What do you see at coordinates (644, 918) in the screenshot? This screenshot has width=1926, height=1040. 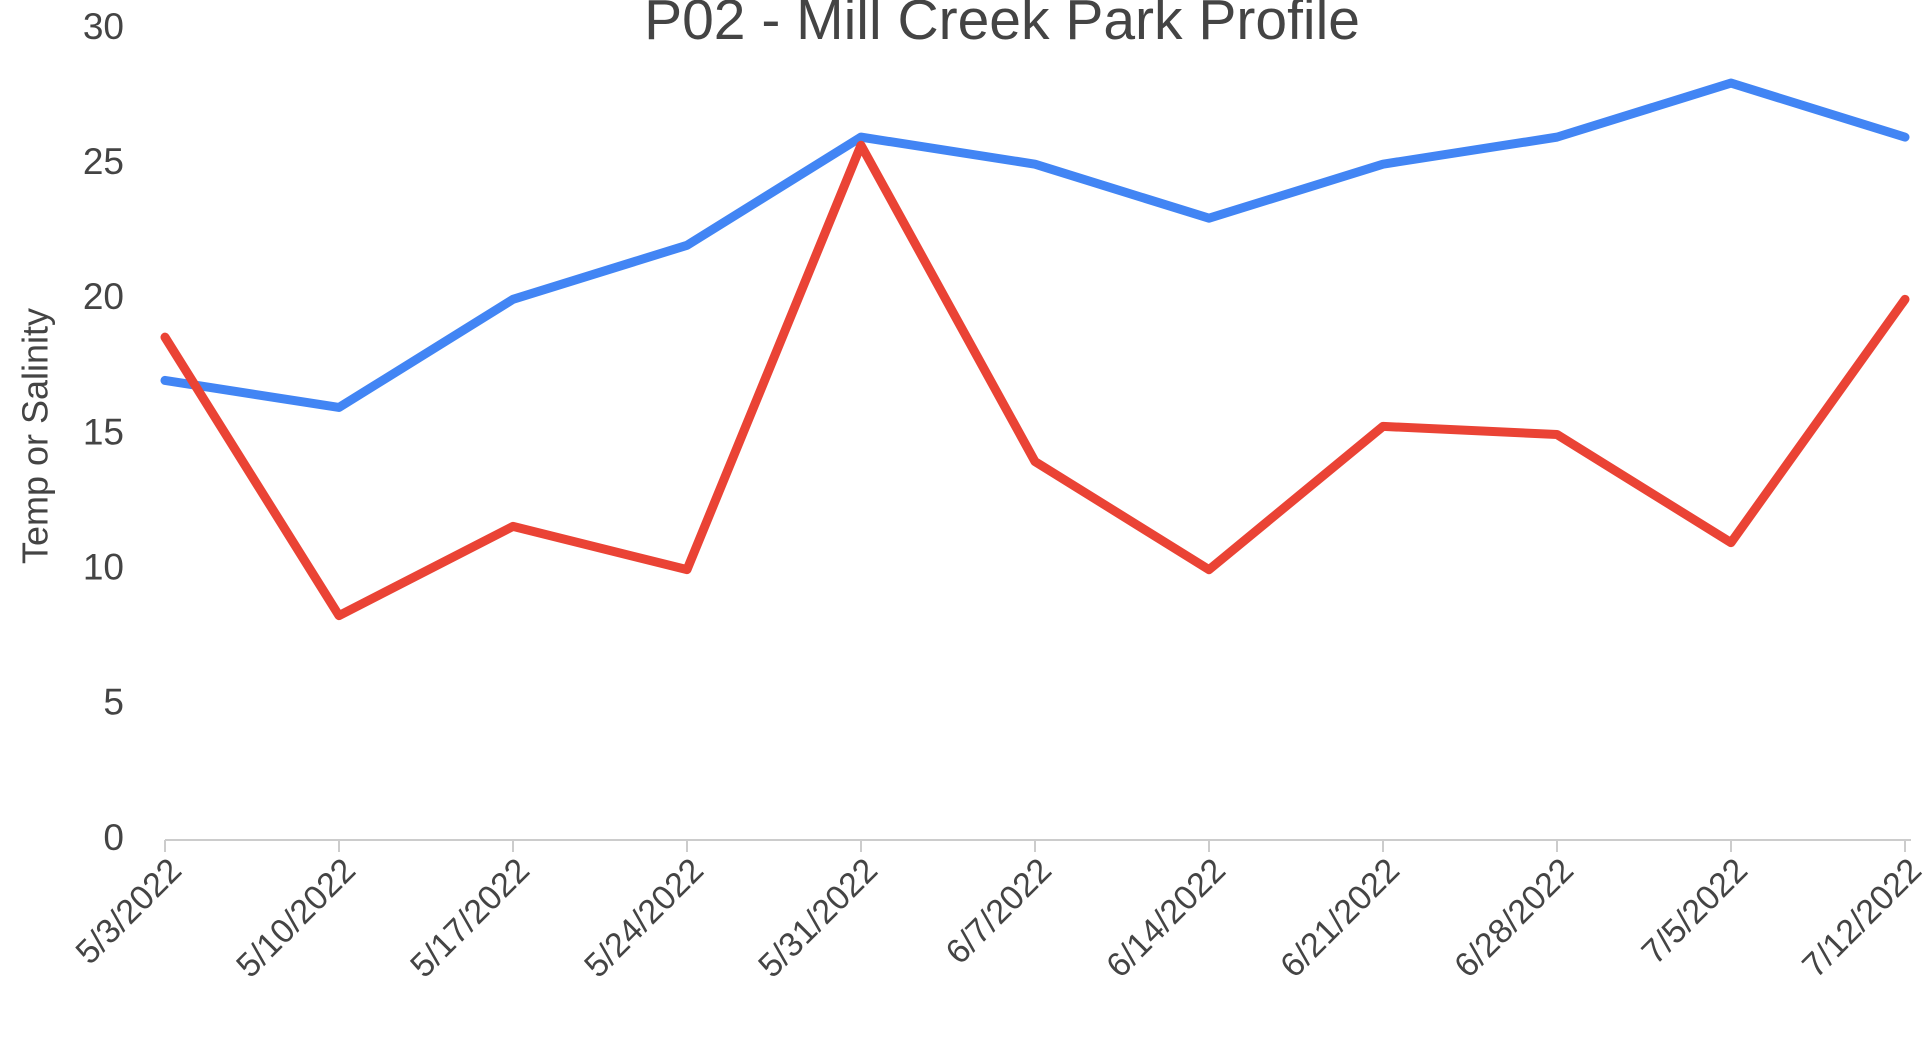 I see `x-tick-label: 5/24/2022` at bounding box center [644, 918].